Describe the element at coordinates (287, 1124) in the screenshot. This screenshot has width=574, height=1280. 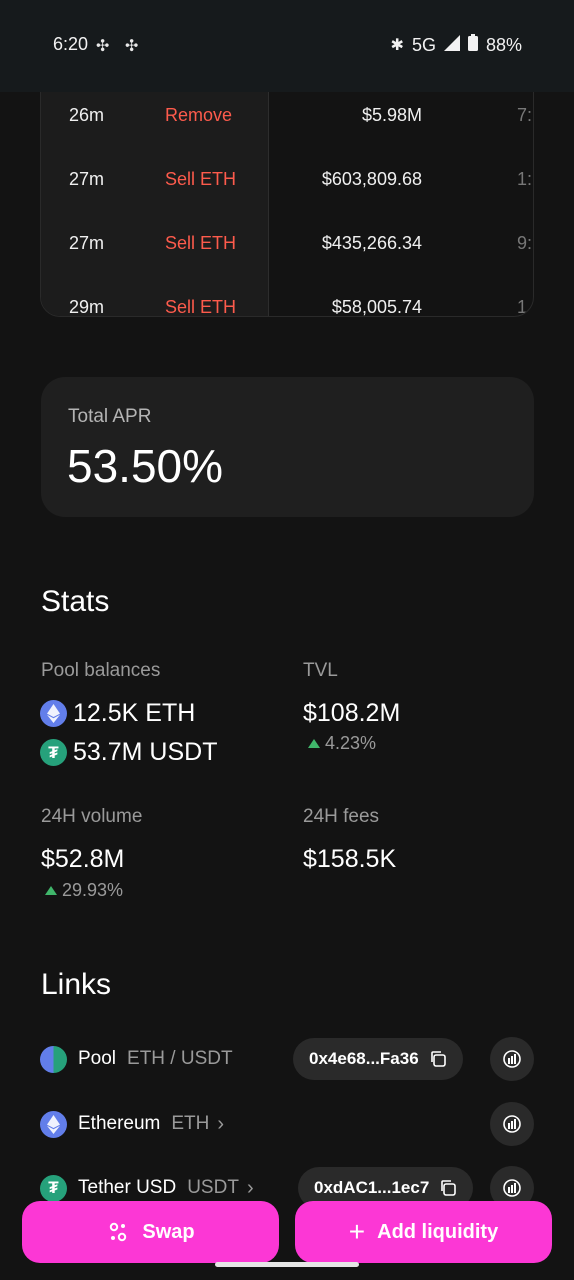
I see `link-row-ethereum: Ethereum ETH ›` at that location.